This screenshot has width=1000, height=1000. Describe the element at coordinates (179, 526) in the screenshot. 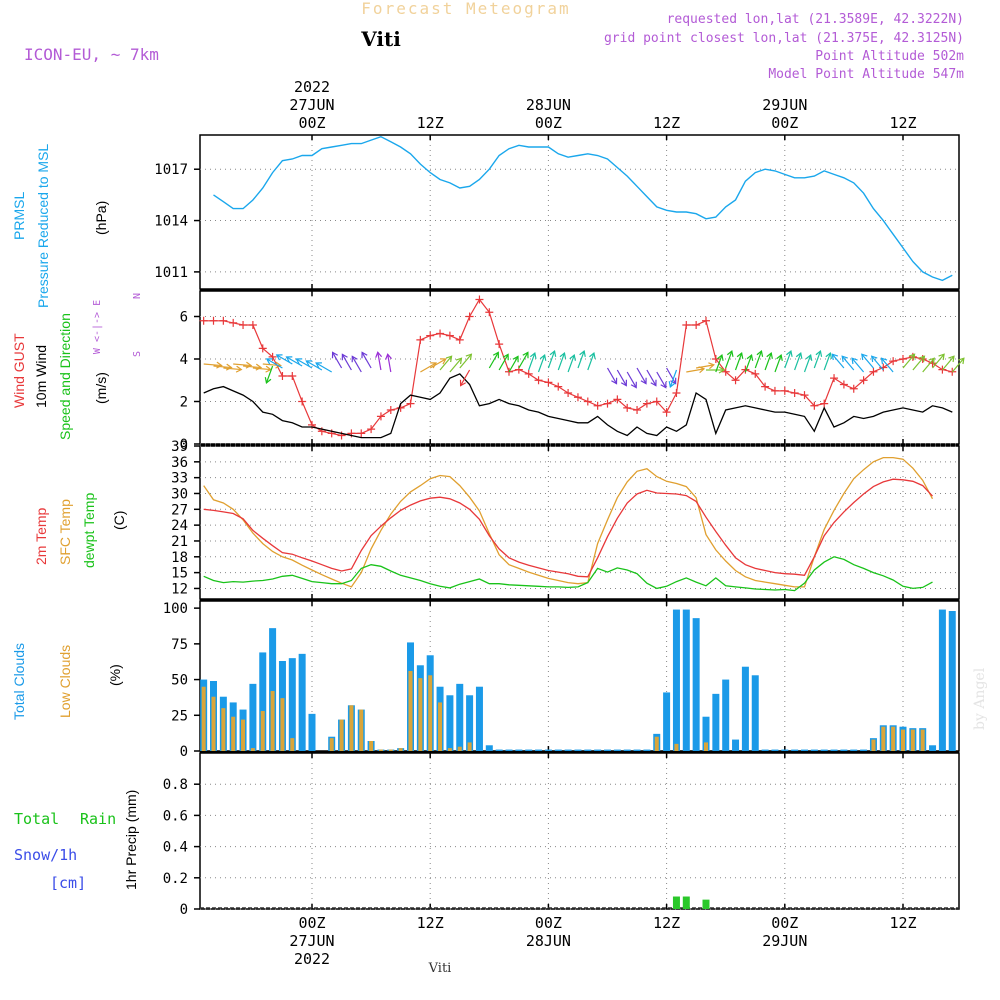

I see `y-tick-label: 24` at that location.